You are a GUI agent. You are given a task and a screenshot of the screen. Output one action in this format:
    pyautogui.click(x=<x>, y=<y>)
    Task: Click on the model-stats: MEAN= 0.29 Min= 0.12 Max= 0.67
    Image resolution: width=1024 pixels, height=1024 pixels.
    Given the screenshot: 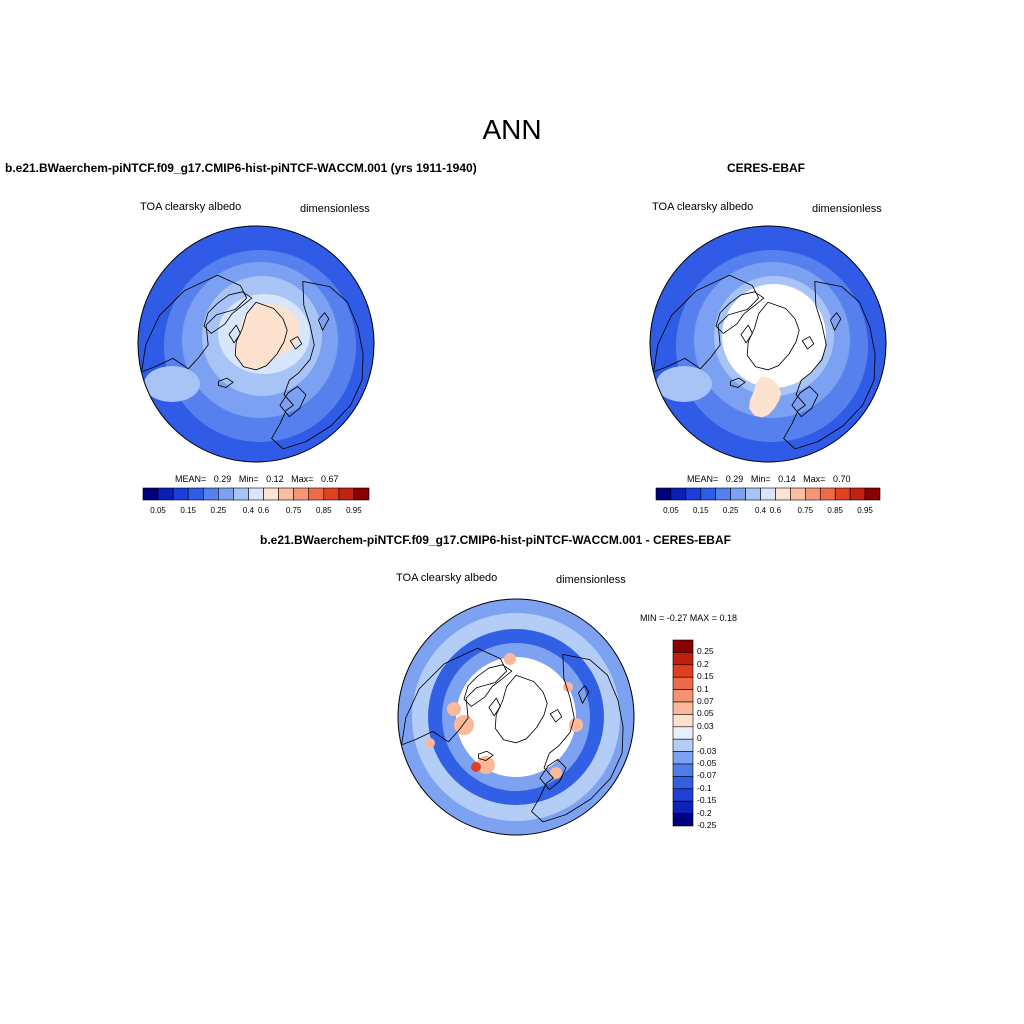 What is the action you would take?
    pyautogui.click(x=256, y=479)
    